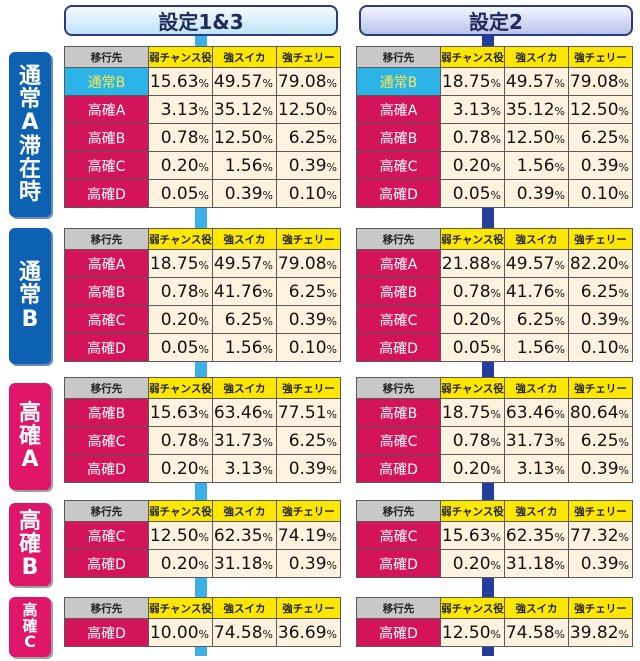 Image resolution: width=640 pixels, height=661 pixels. I want to click on probability-cell: 18.75%, so click(180, 263).